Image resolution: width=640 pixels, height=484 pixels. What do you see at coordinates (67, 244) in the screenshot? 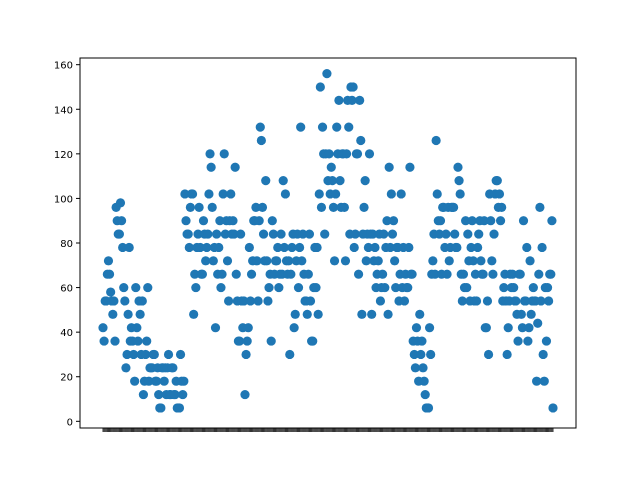
I see `y-ticks: 0 20 40 60 80 100 120 140 160` at bounding box center [67, 244].